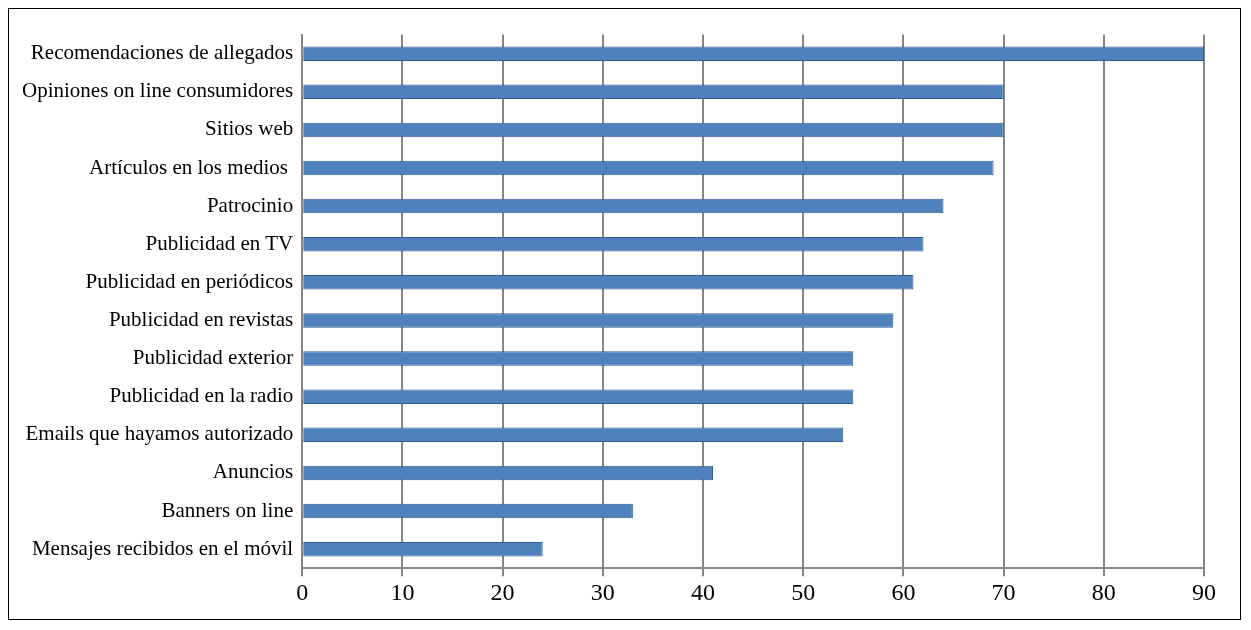  What do you see at coordinates (201, 318) in the screenshot?
I see `y-tick-label: Publicidad en revistas` at bounding box center [201, 318].